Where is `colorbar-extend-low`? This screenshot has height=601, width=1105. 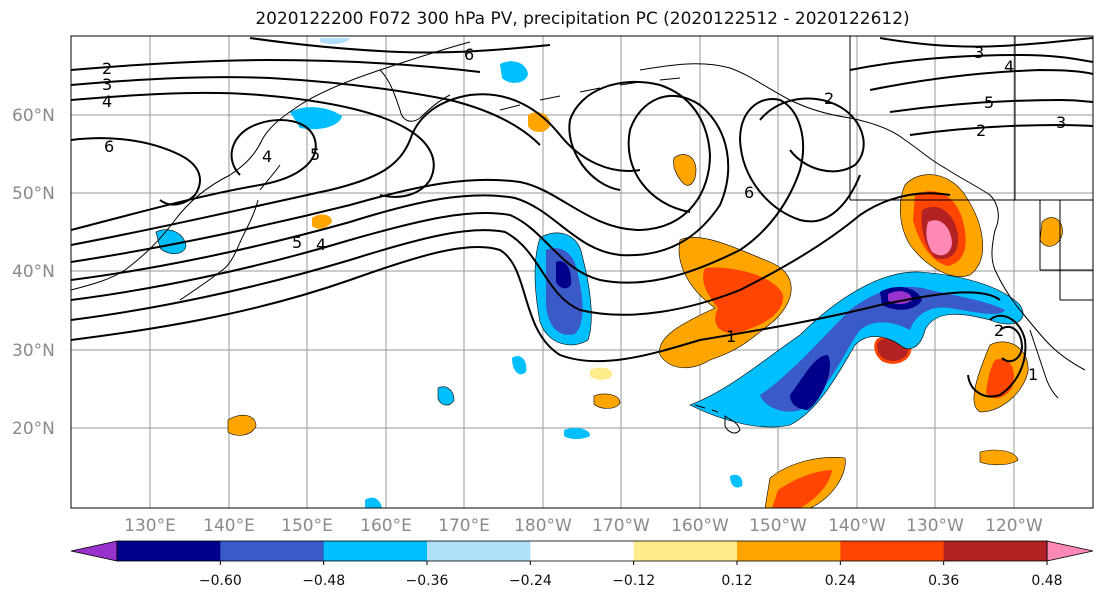
colorbar-extend-low is located at coordinates (94, 551).